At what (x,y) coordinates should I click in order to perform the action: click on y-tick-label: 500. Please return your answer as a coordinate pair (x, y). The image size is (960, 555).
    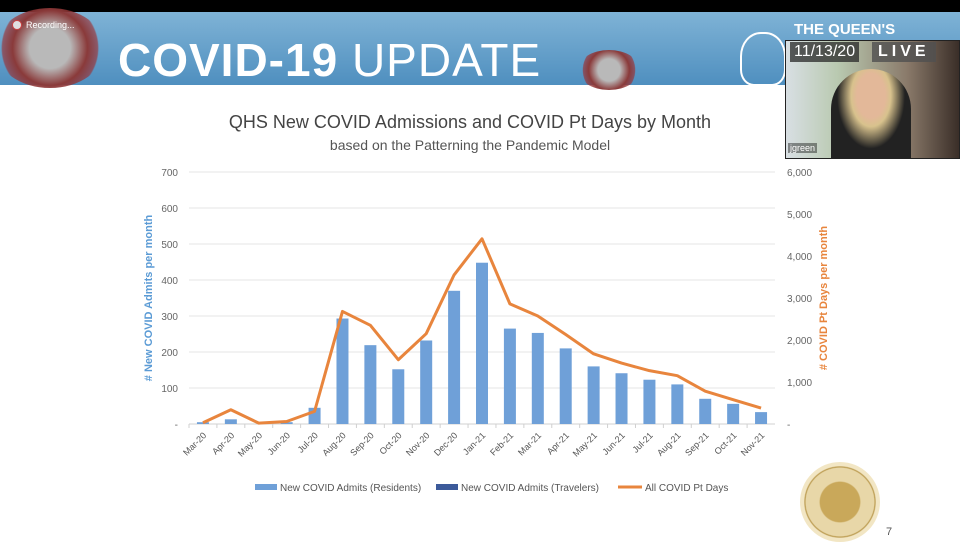
    Looking at the image, I should click on (169, 245).